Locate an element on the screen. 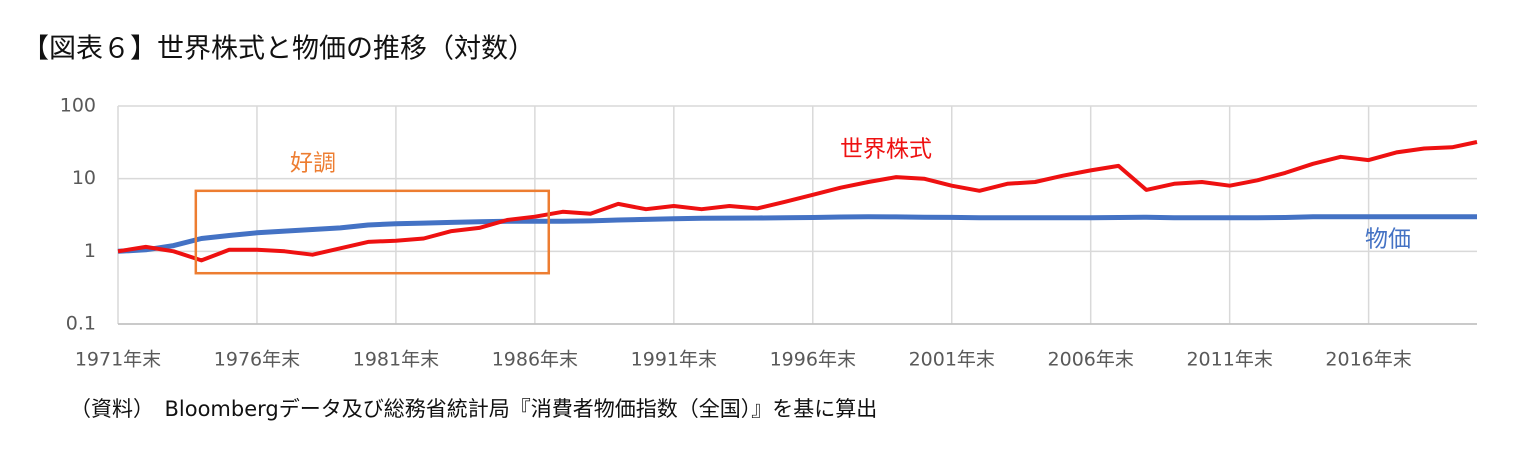 The image size is (1534, 465). annotation-box is located at coordinates (372, 232).